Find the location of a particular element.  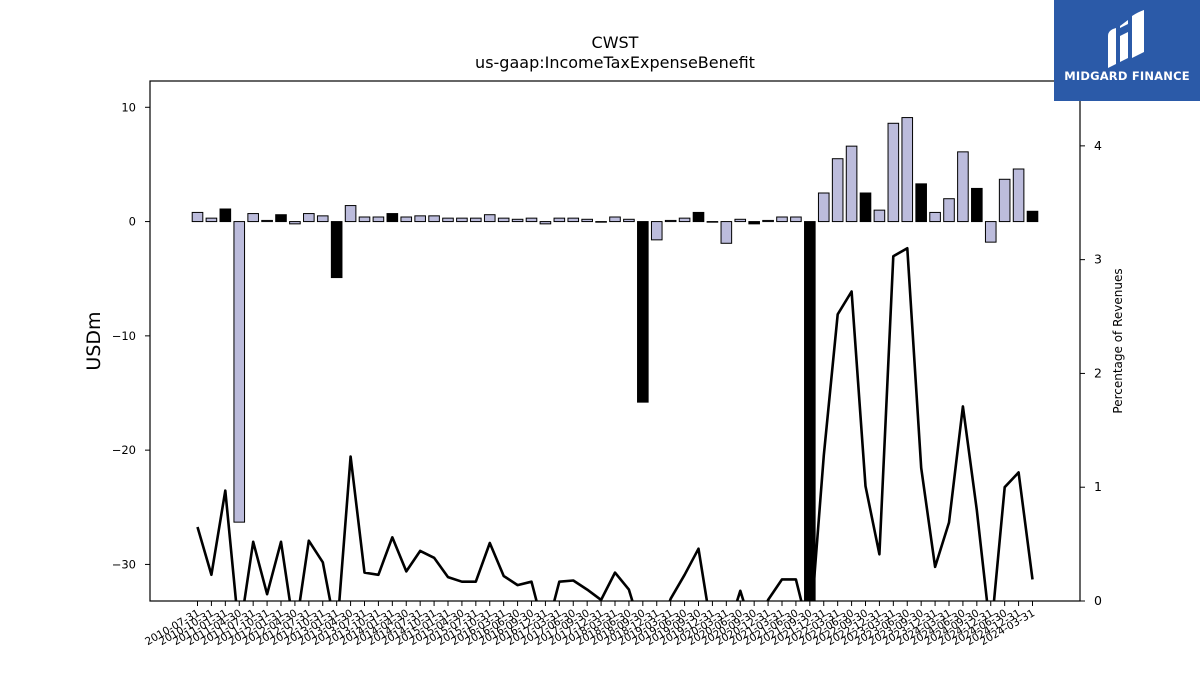

y2-tick-label-4: 4 is located at coordinates (1098, 145).